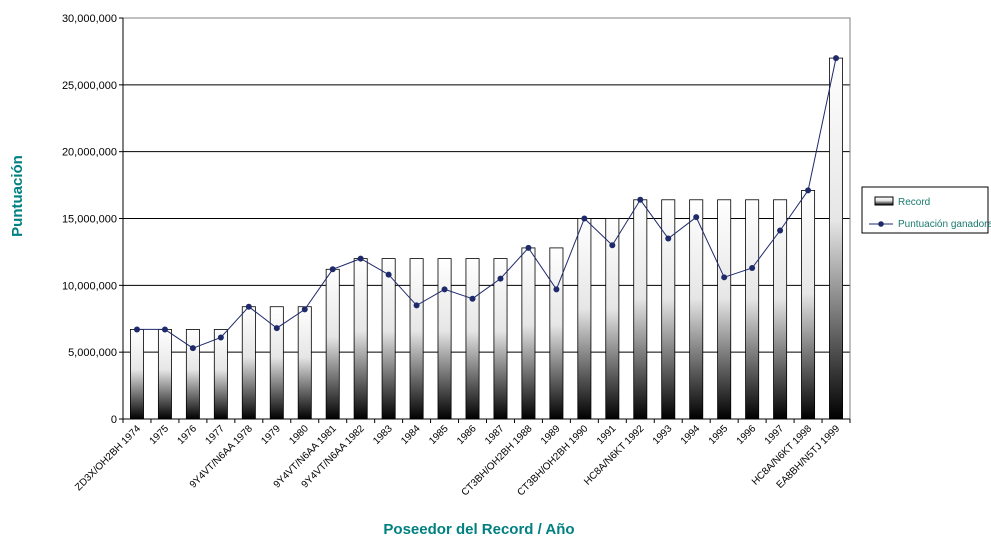  I want to click on x-tick-label: 1983, so click(383, 435).